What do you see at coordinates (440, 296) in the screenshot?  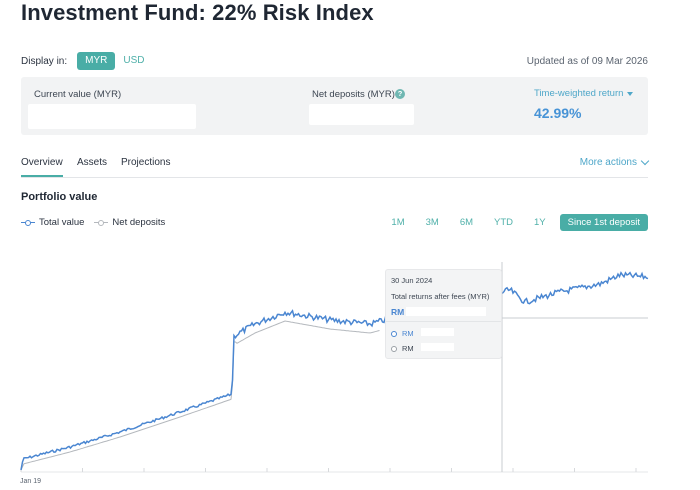 I see `tooltip-subtitle: Total returns after fees (MYR)` at bounding box center [440, 296].